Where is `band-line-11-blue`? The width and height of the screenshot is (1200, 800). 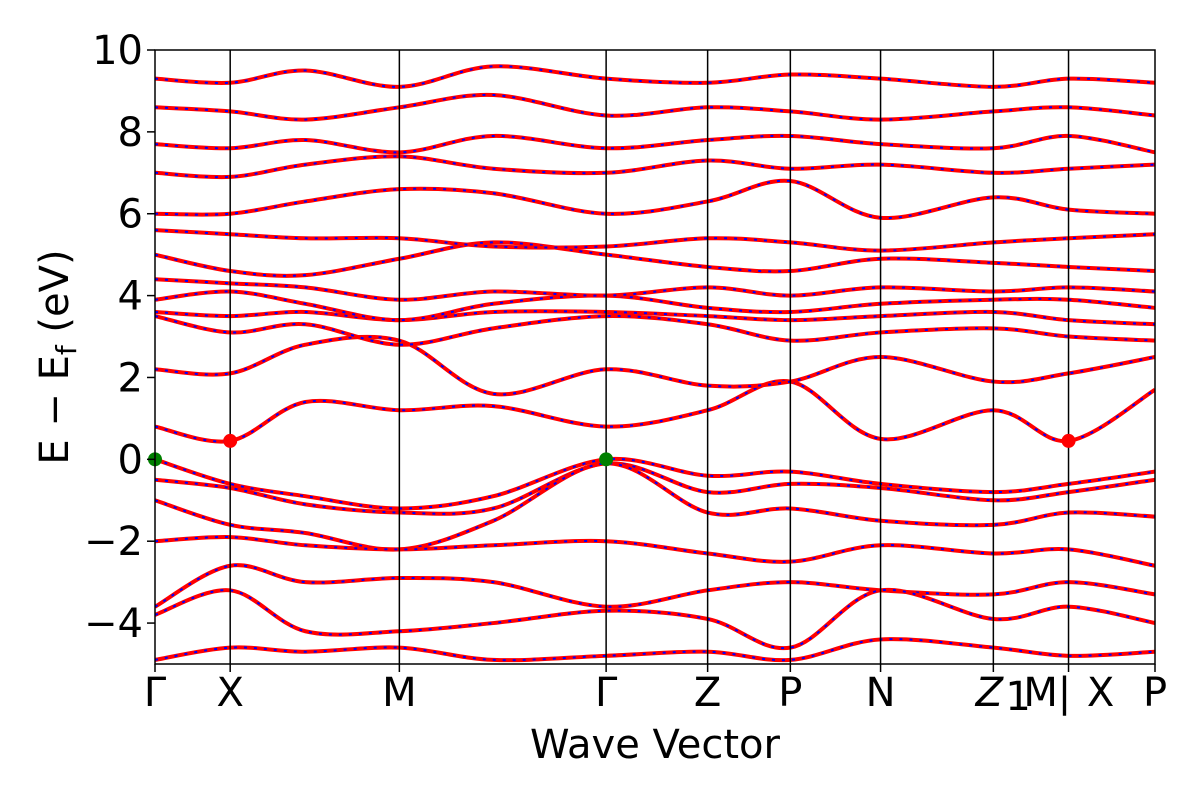 band-line-11-blue is located at coordinates (655, 107).